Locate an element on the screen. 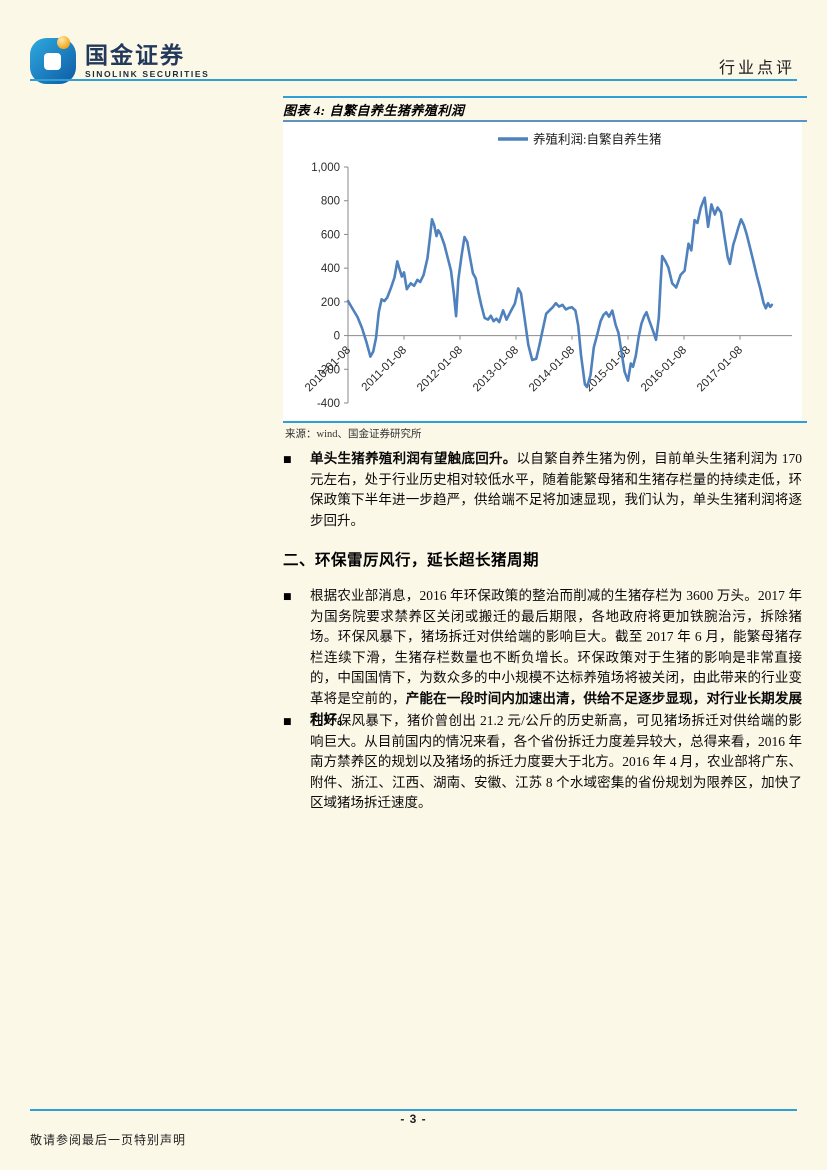  footer-disclaimer: 敬请参阅最后一页特别声明 is located at coordinates (108, 1140).